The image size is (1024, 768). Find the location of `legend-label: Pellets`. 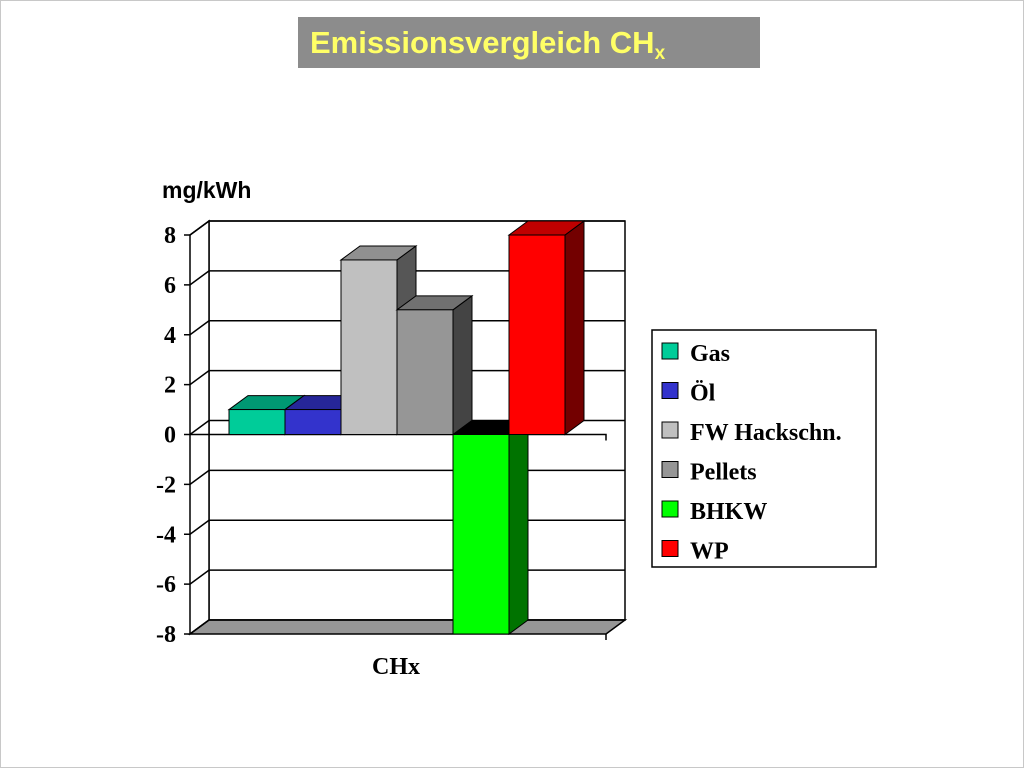

legend-label: Pellets is located at coordinates (723, 473).